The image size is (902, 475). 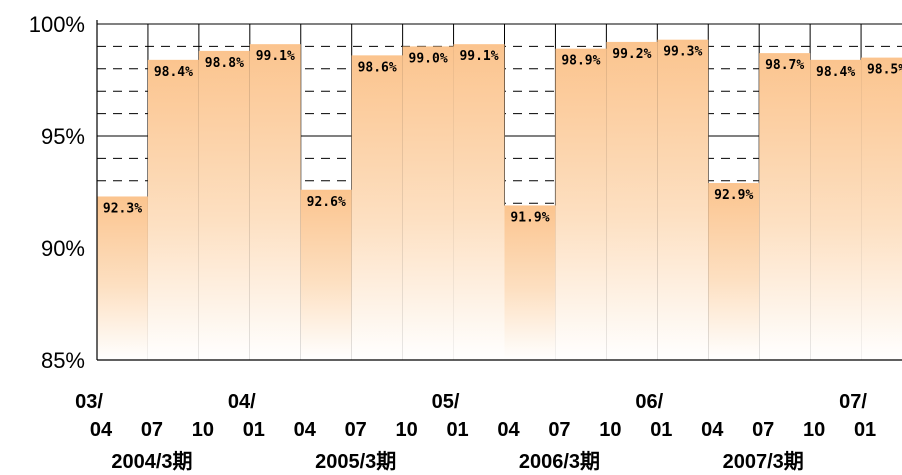 I want to click on y-axis: 85% 90% 95% 100%, so click(x=57, y=192).